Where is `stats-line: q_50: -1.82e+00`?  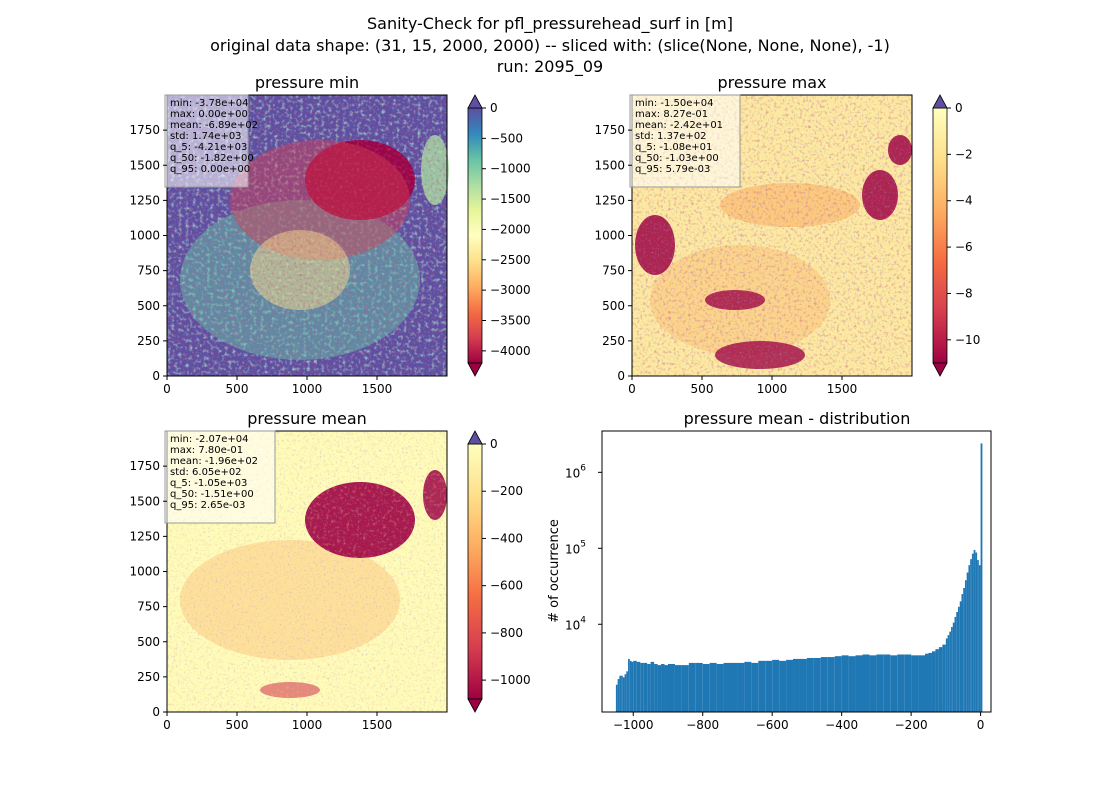 stats-line: q_50: -1.82e+00 is located at coordinates (212, 158).